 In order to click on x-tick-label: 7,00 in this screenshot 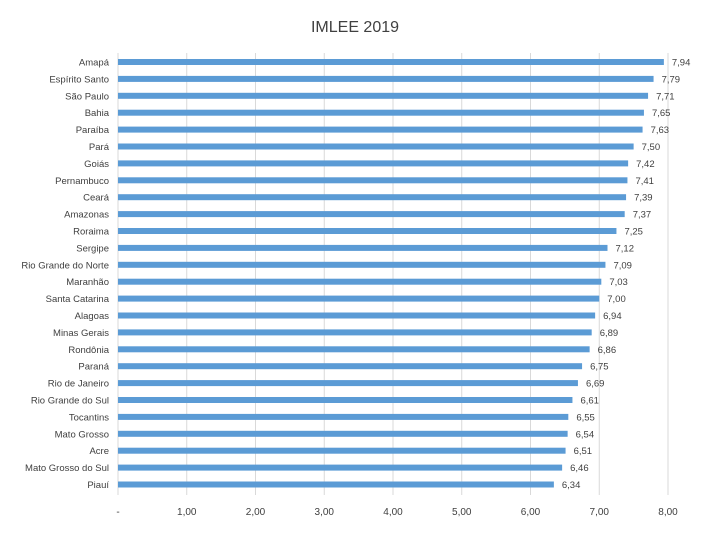, I will do `click(600, 512)`.